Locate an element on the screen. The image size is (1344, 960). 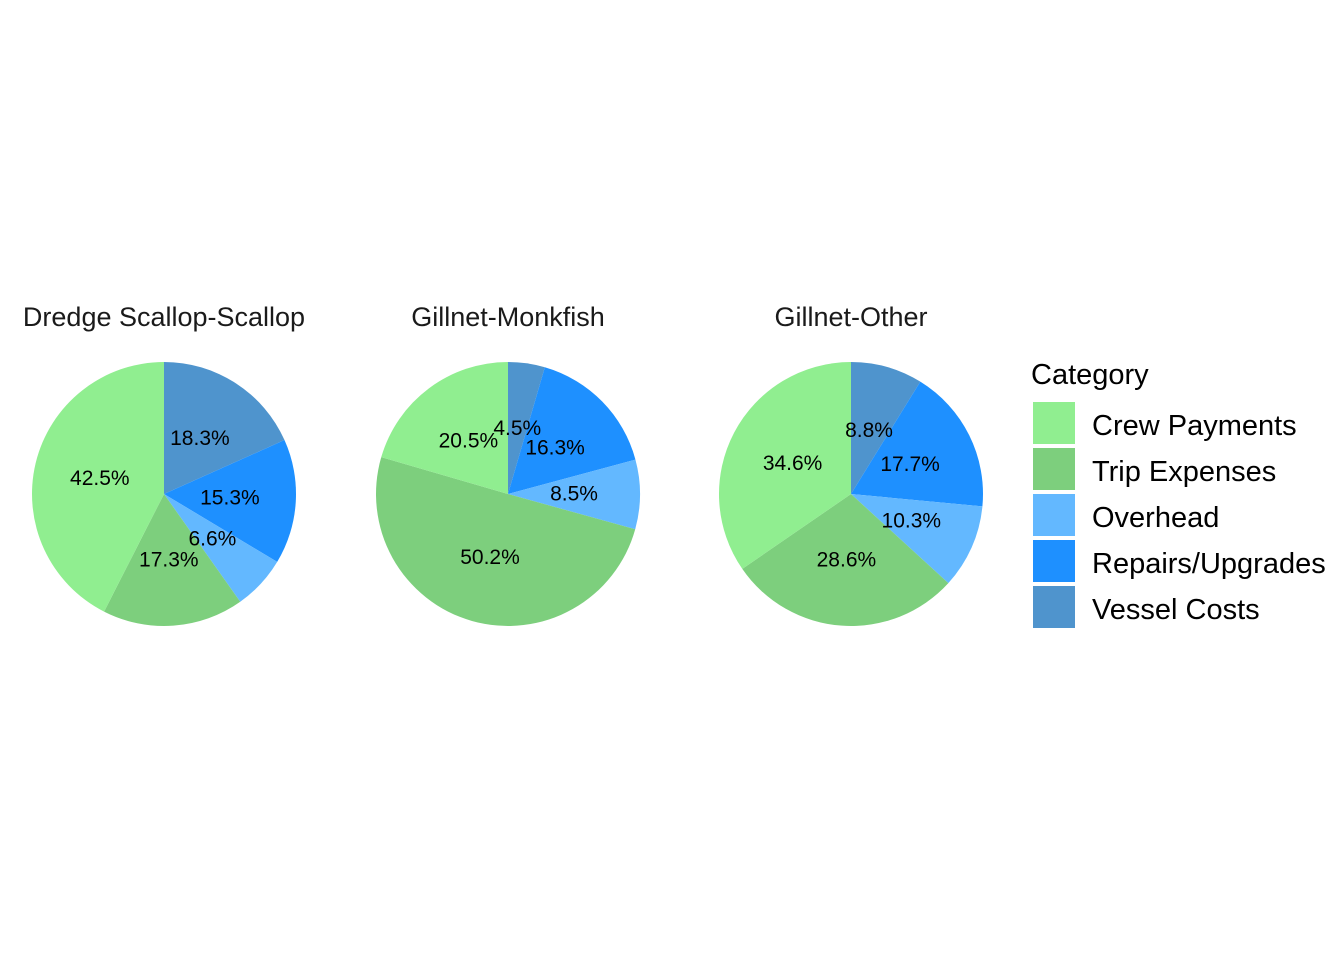
slice-data-label: 6.6% is located at coordinates (212, 538).